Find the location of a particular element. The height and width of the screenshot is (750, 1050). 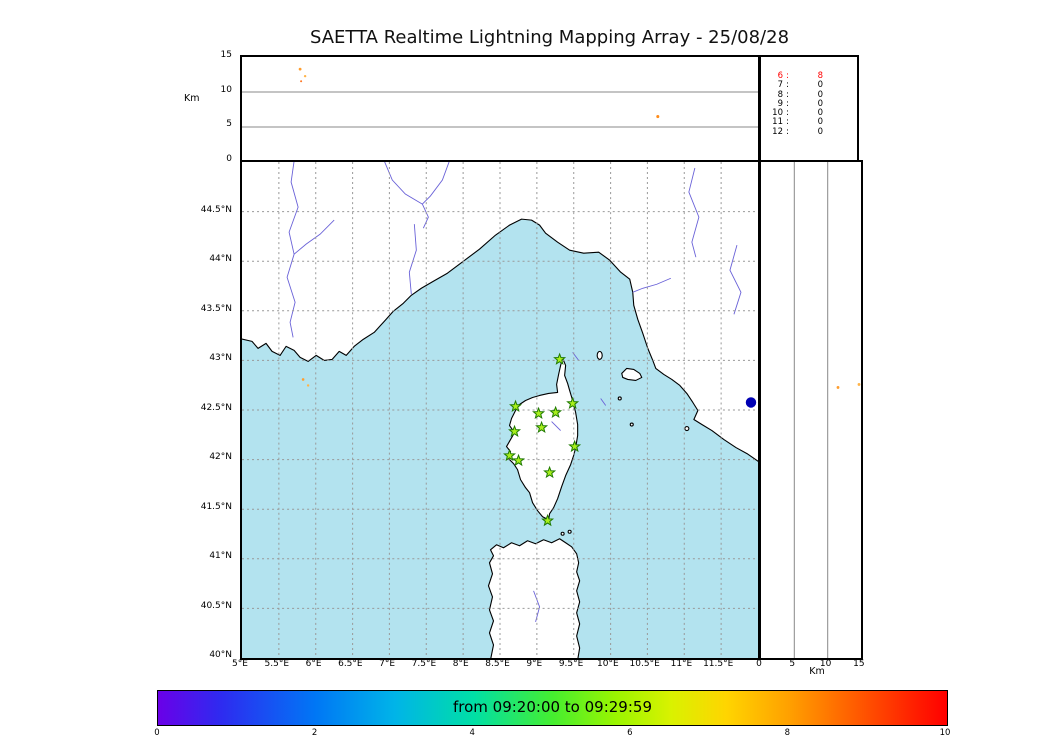

hour-count-row: 8: 0 is located at coordinates (813, 94).